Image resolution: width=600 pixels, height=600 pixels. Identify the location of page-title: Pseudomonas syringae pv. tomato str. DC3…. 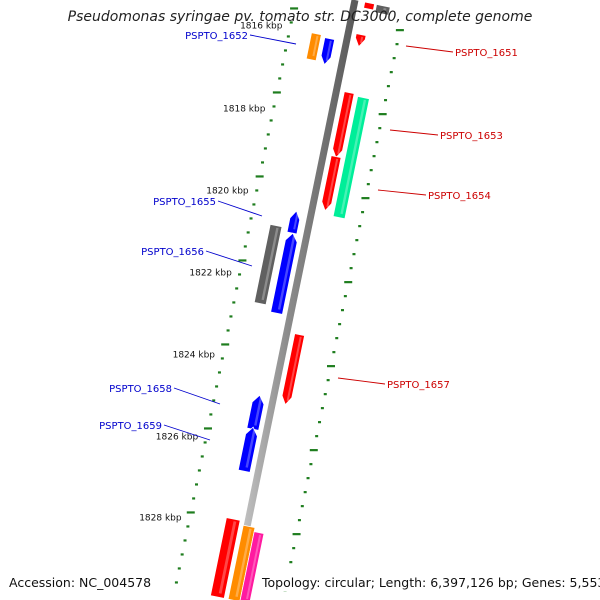
(300, 17).